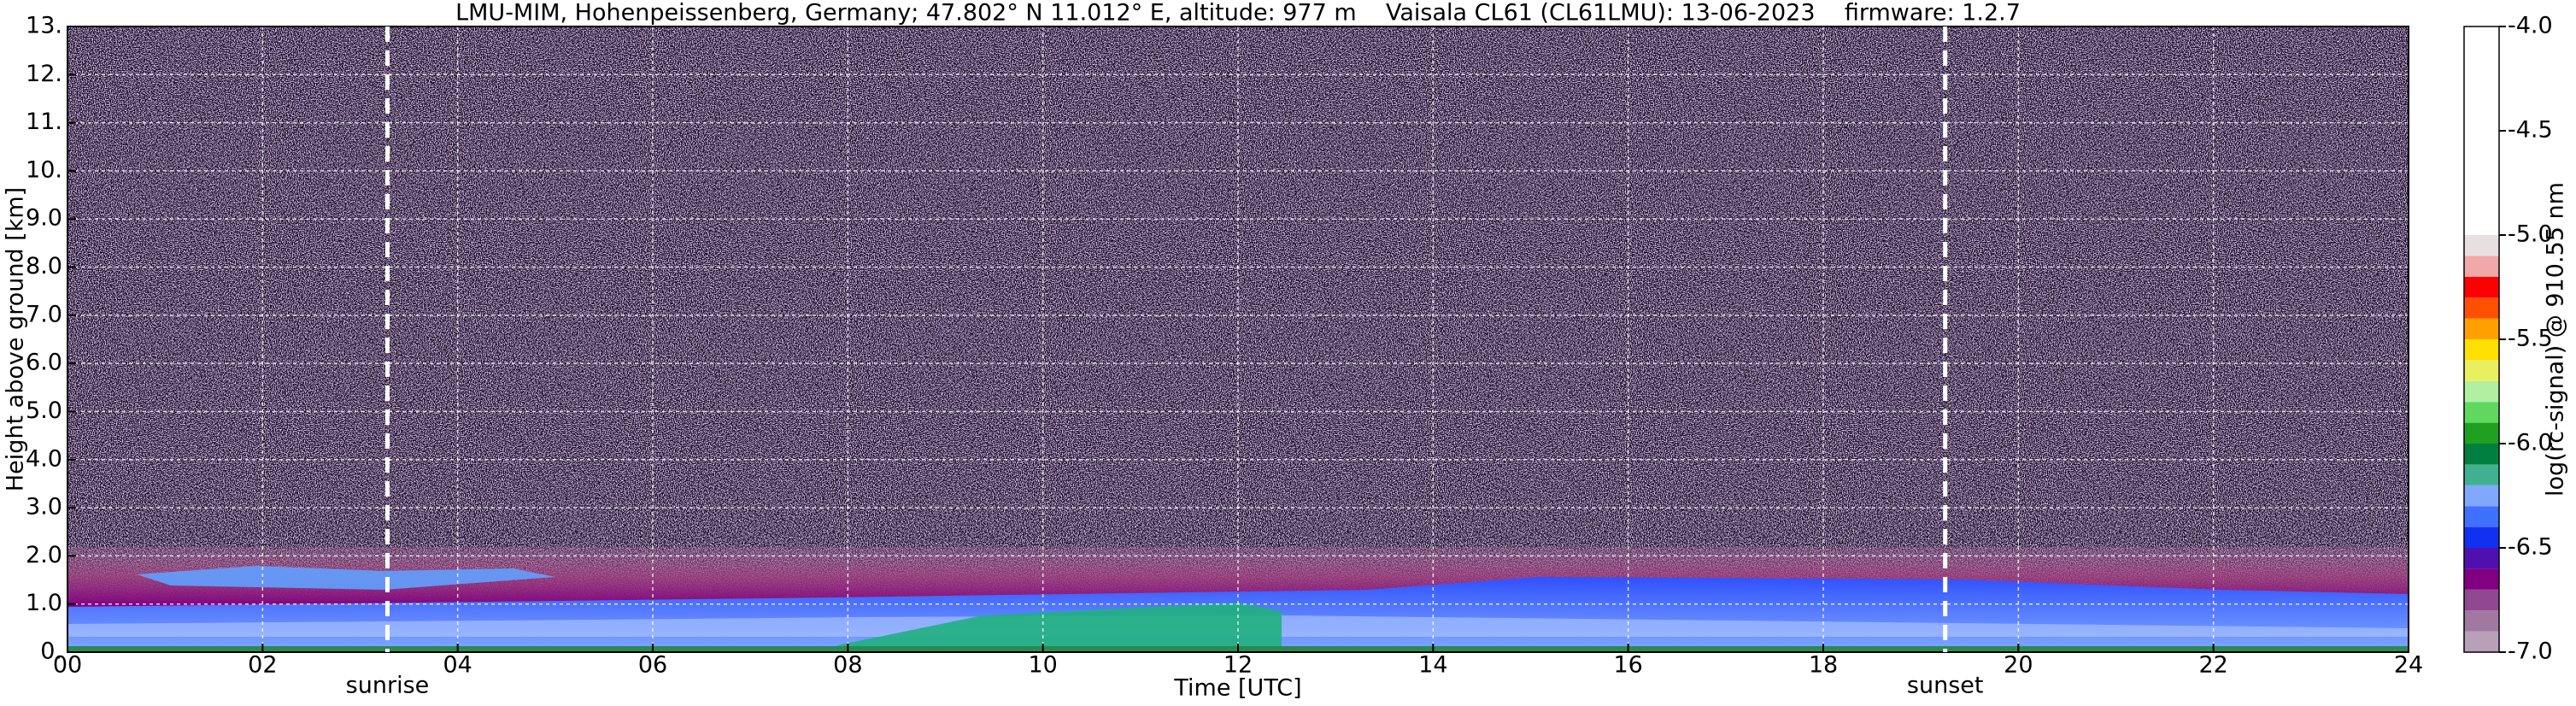 The width and height of the screenshot is (2576, 706). Describe the element at coordinates (1824, 665) in the screenshot. I see `x-tick-label: 18` at that location.